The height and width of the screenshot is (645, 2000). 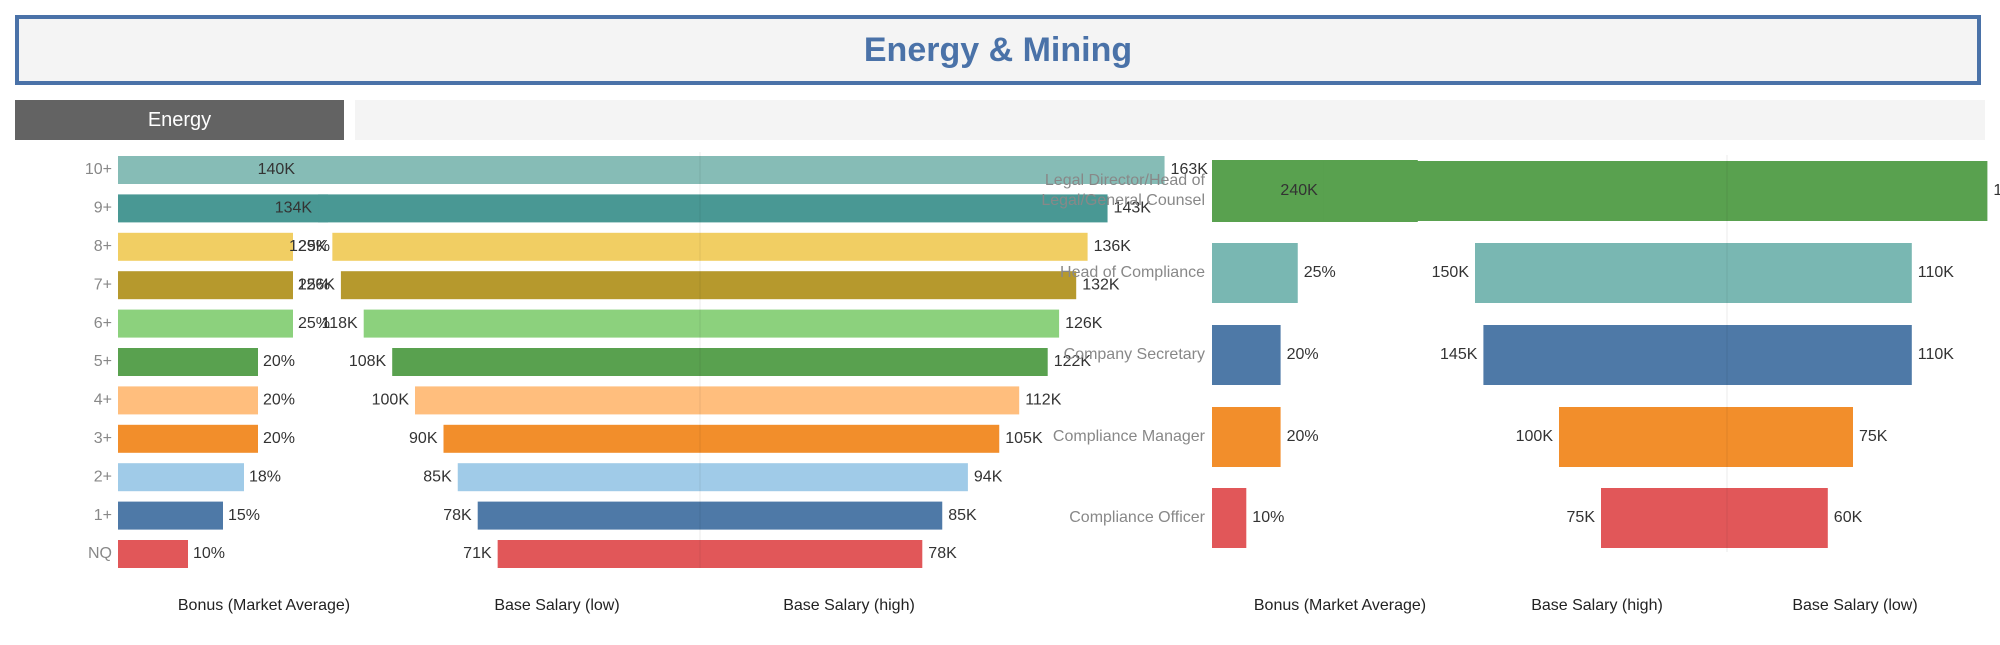 I want to click on salary-high-label: 112K, so click(x=1043, y=400).